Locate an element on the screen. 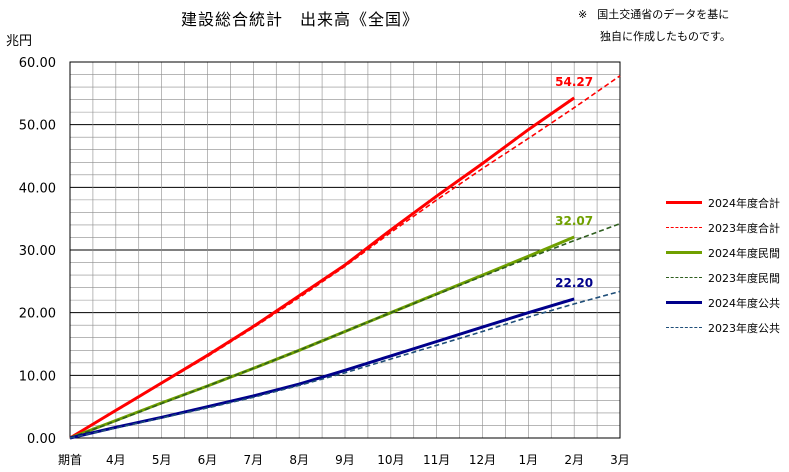 Image resolution: width=789 pixels, height=472 pixels. note-mark: ※ is located at coordinates (583, 14).